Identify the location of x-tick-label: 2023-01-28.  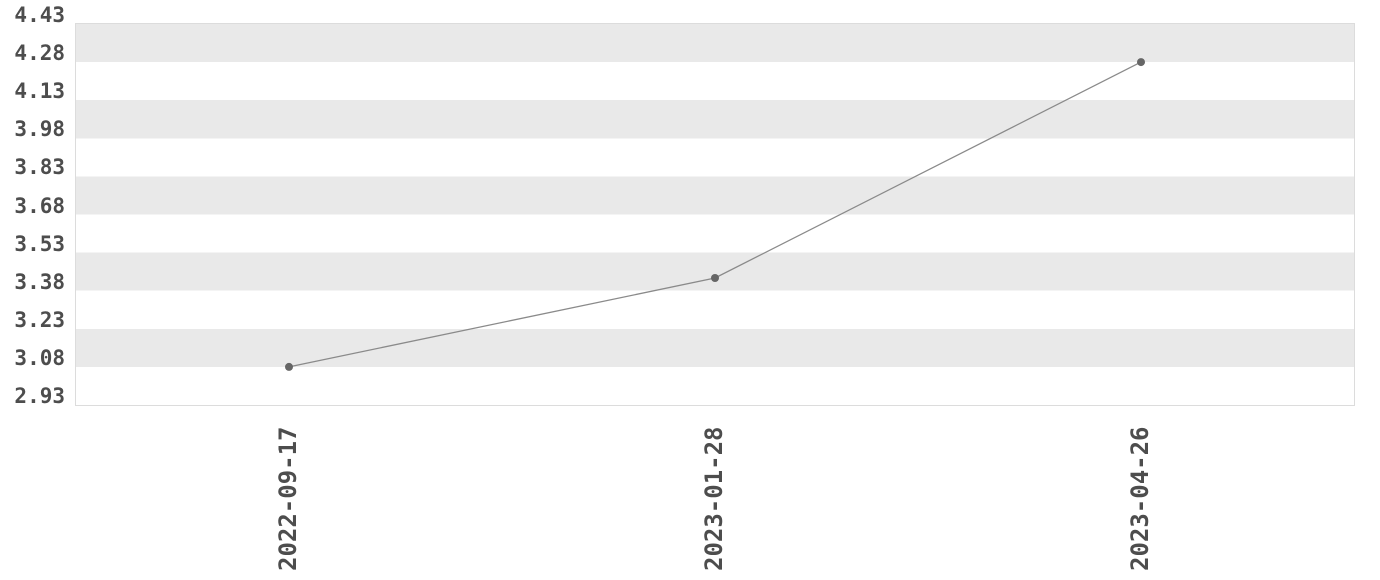
(714, 499).